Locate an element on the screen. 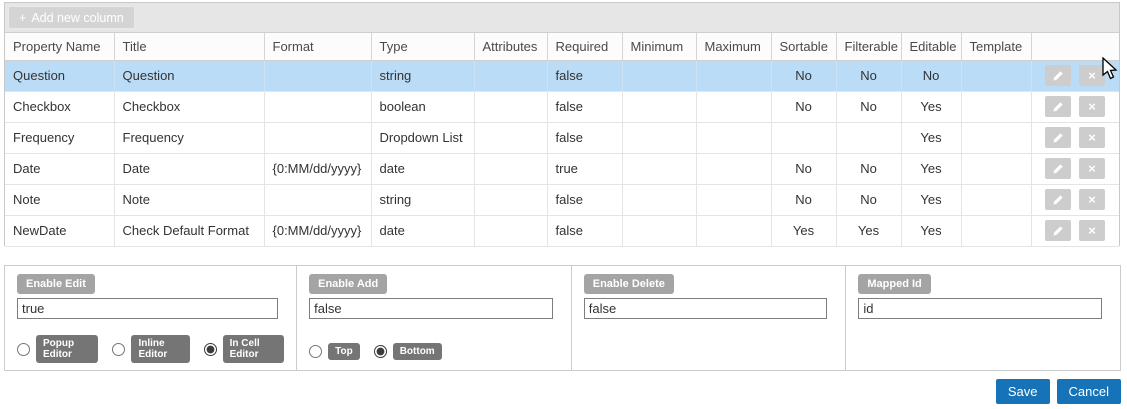 This screenshot has width=1127, height=409. inline-editor-label: Inline Editor is located at coordinates (160, 349).